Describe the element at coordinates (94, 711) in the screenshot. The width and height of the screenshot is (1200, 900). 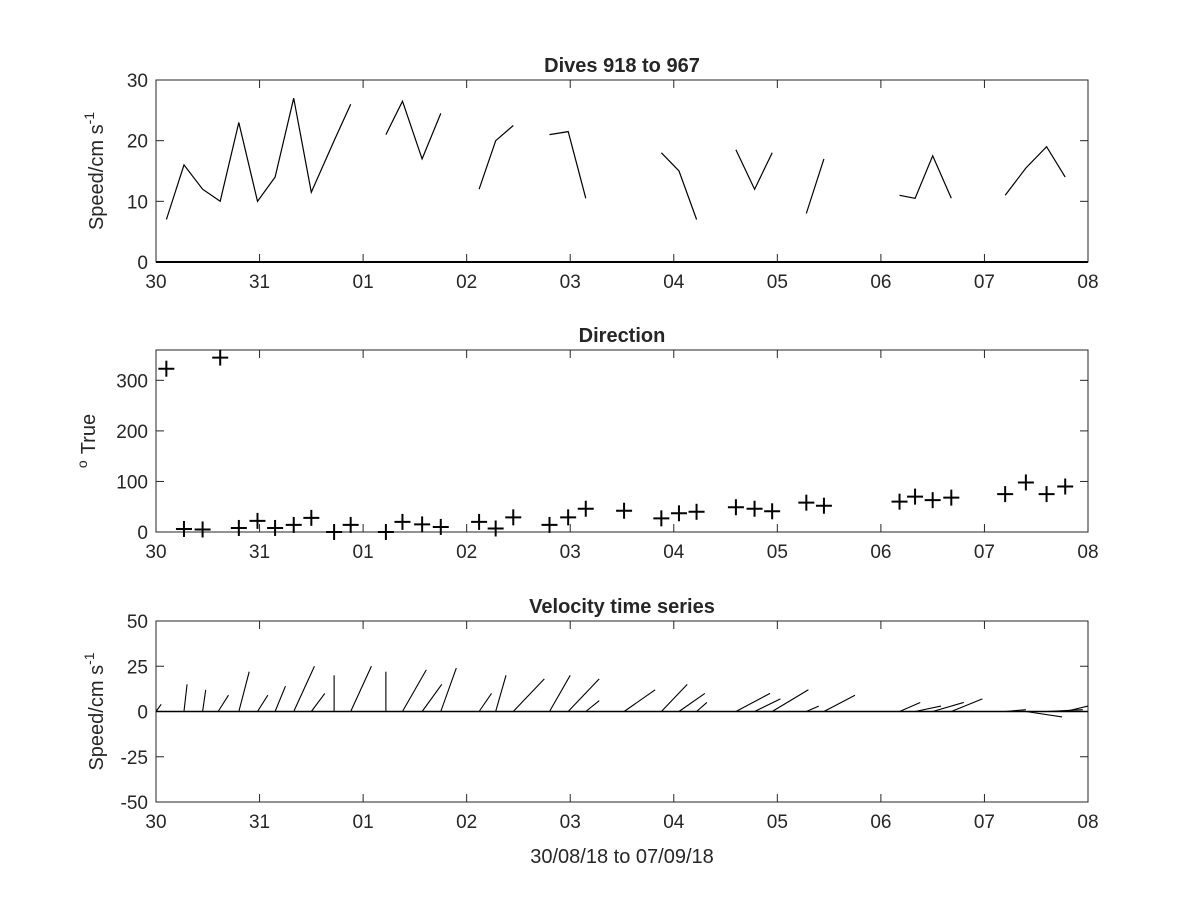
I see `y-axis-label: Speed/cm s-1` at that location.